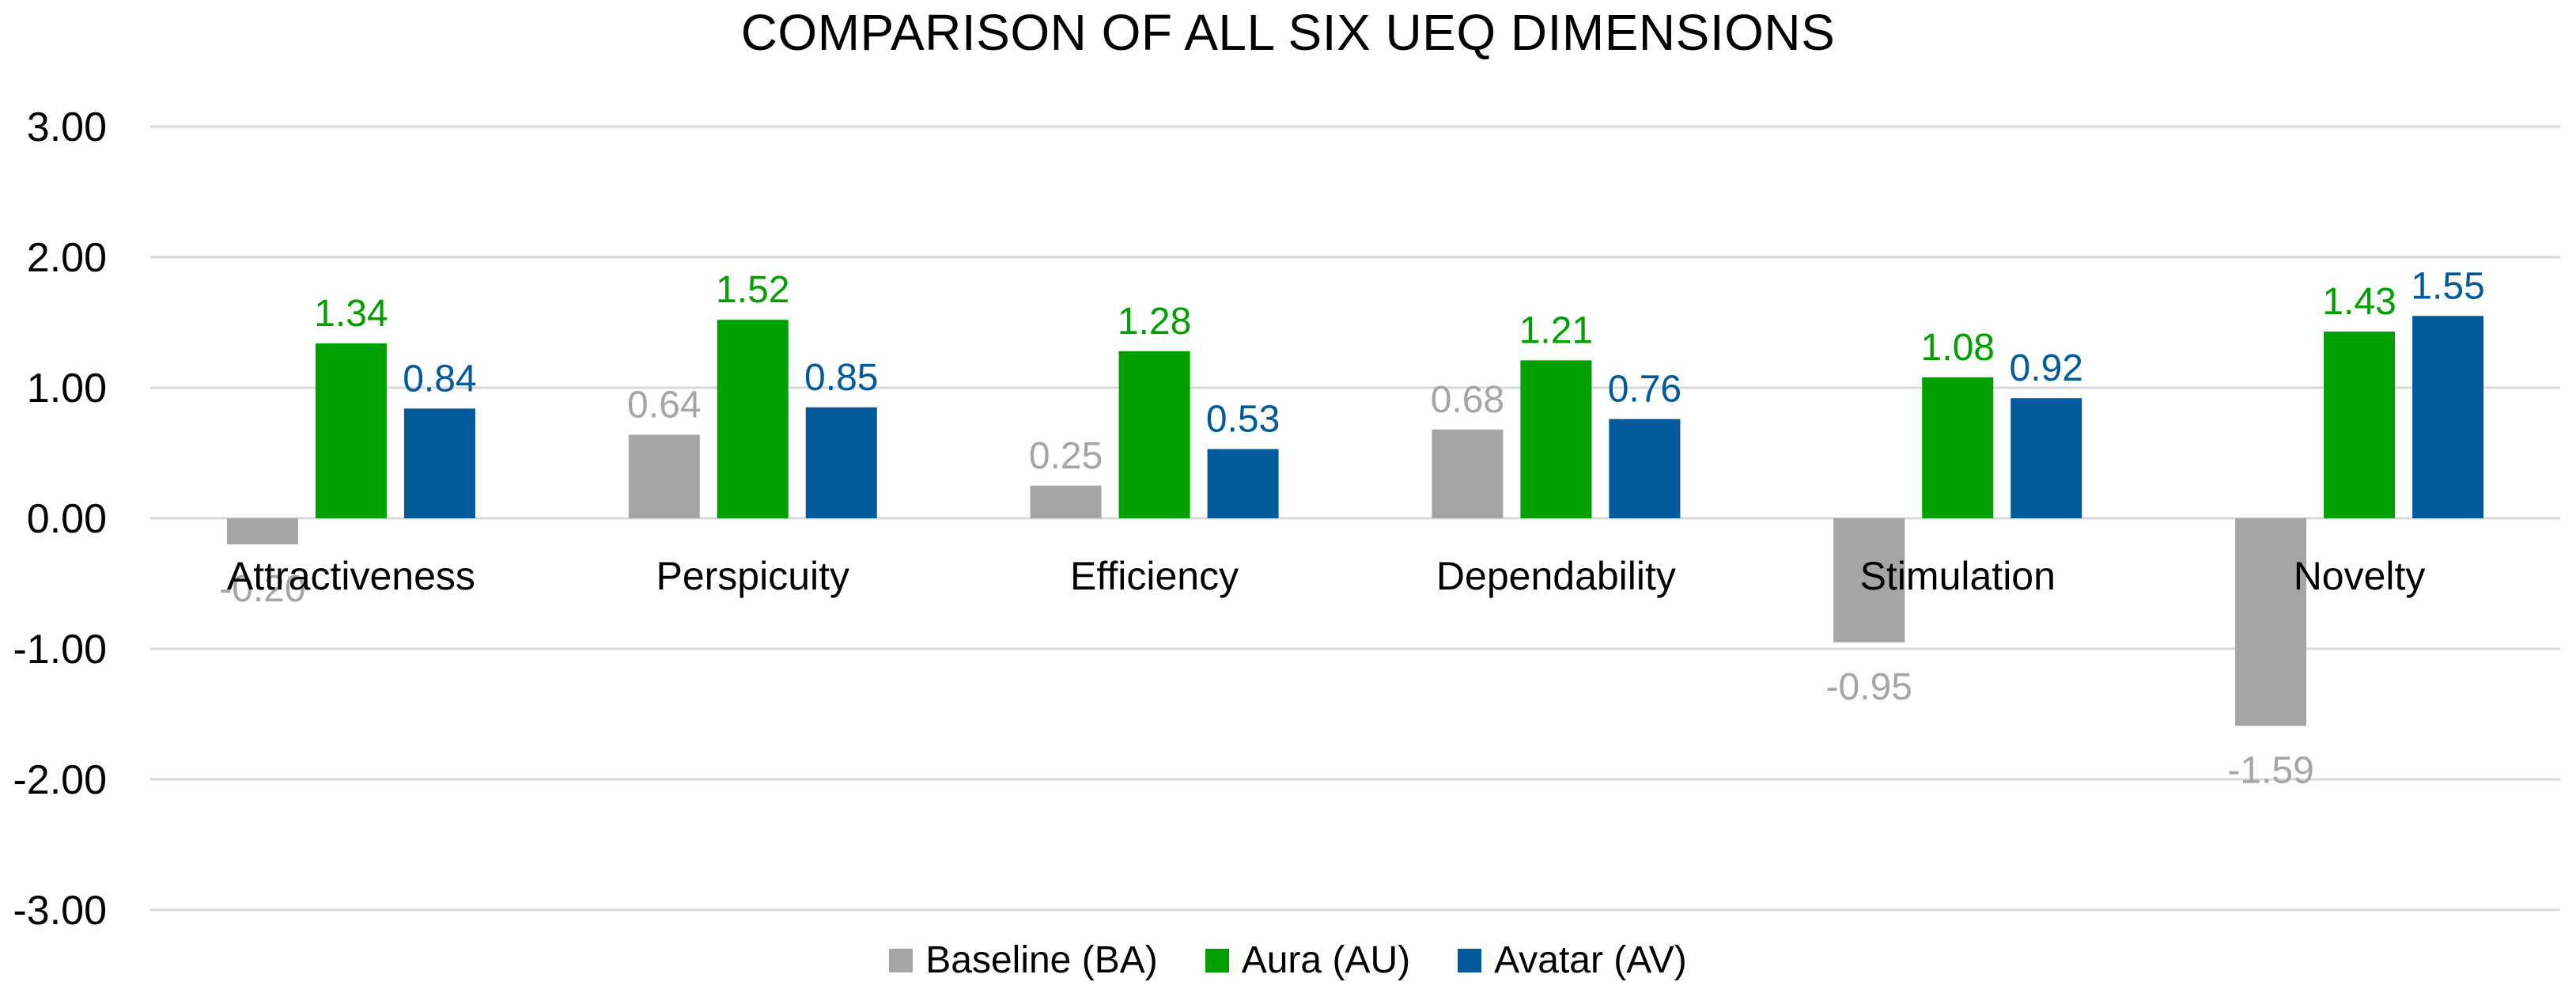 The width and height of the screenshot is (2576, 997). What do you see at coordinates (60, 911) in the screenshot?
I see `y-tick-label: -3.00` at bounding box center [60, 911].